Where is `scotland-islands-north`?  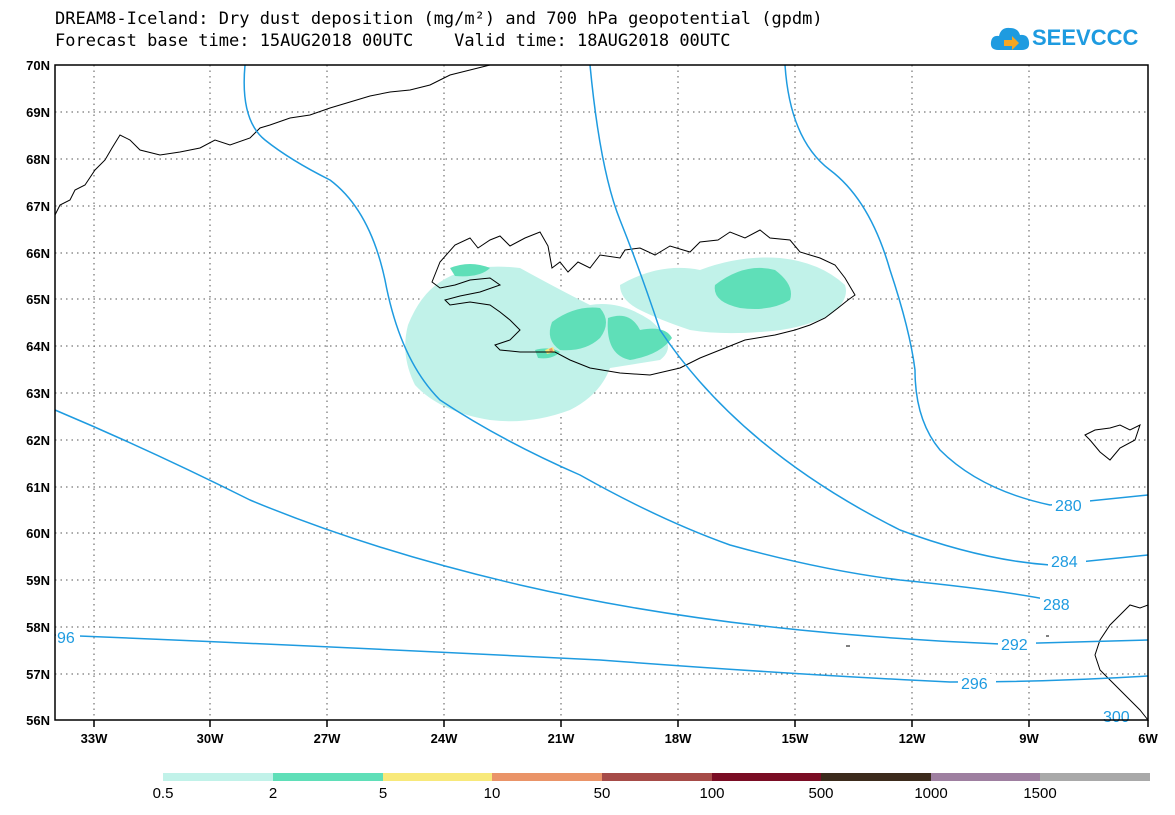 scotland-islands-north is located at coordinates (1112, 442).